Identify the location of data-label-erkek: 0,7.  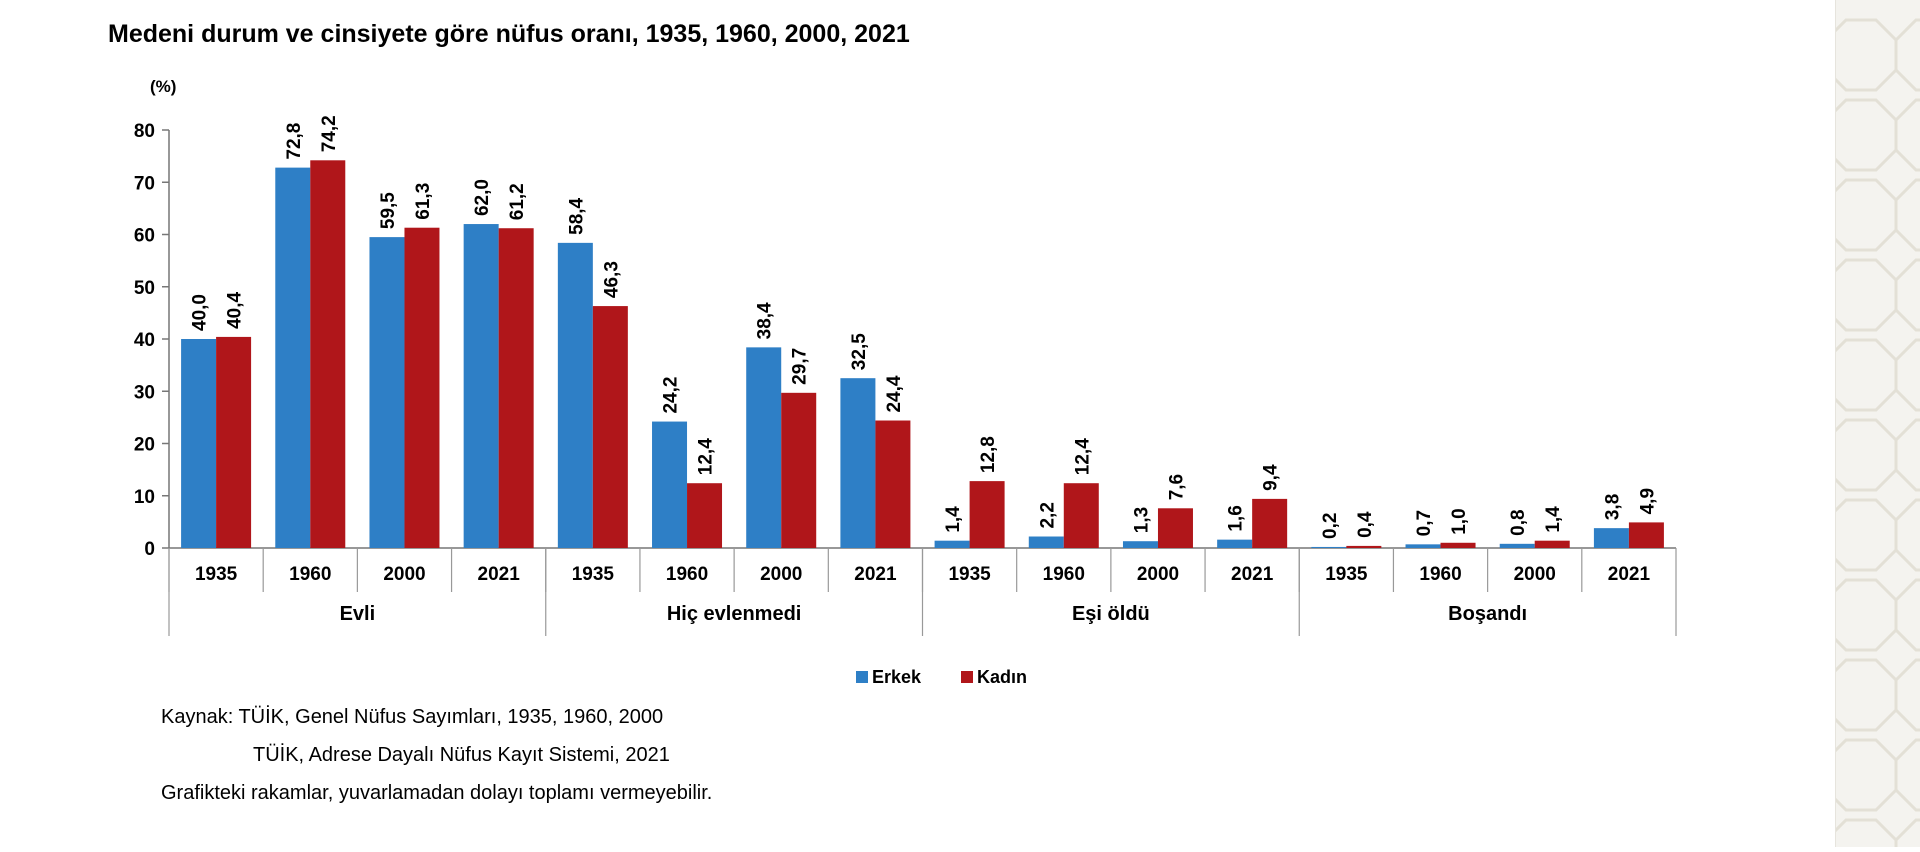
(1424, 523).